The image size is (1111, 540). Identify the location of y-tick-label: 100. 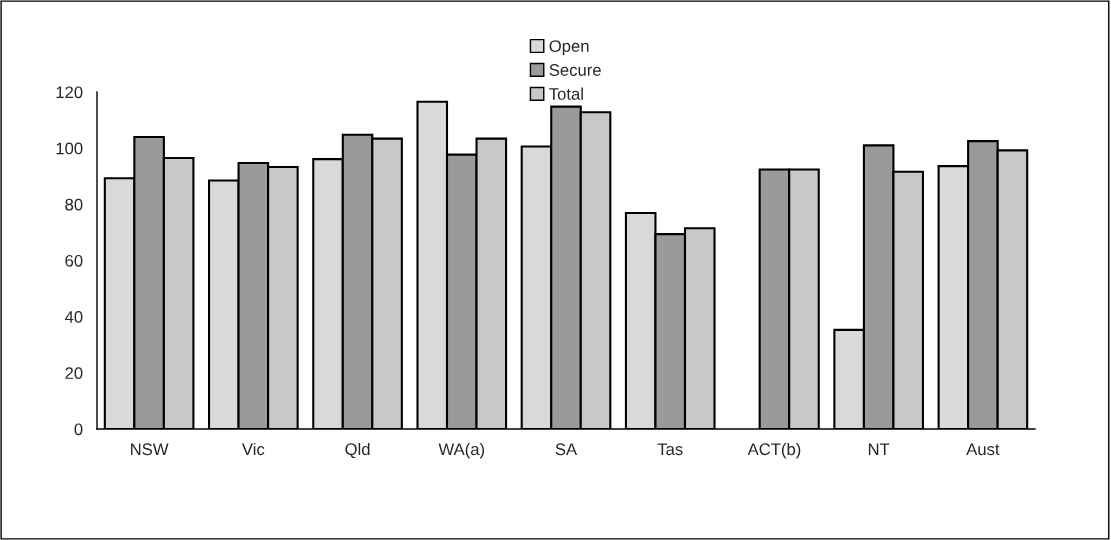
(69, 148).